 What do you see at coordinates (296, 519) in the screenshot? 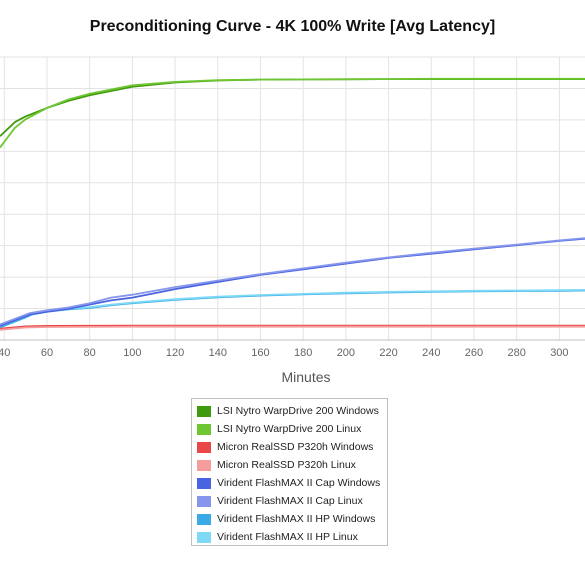
I see `legend-label: Virident FlashMAX II HP Windows` at bounding box center [296, 519].